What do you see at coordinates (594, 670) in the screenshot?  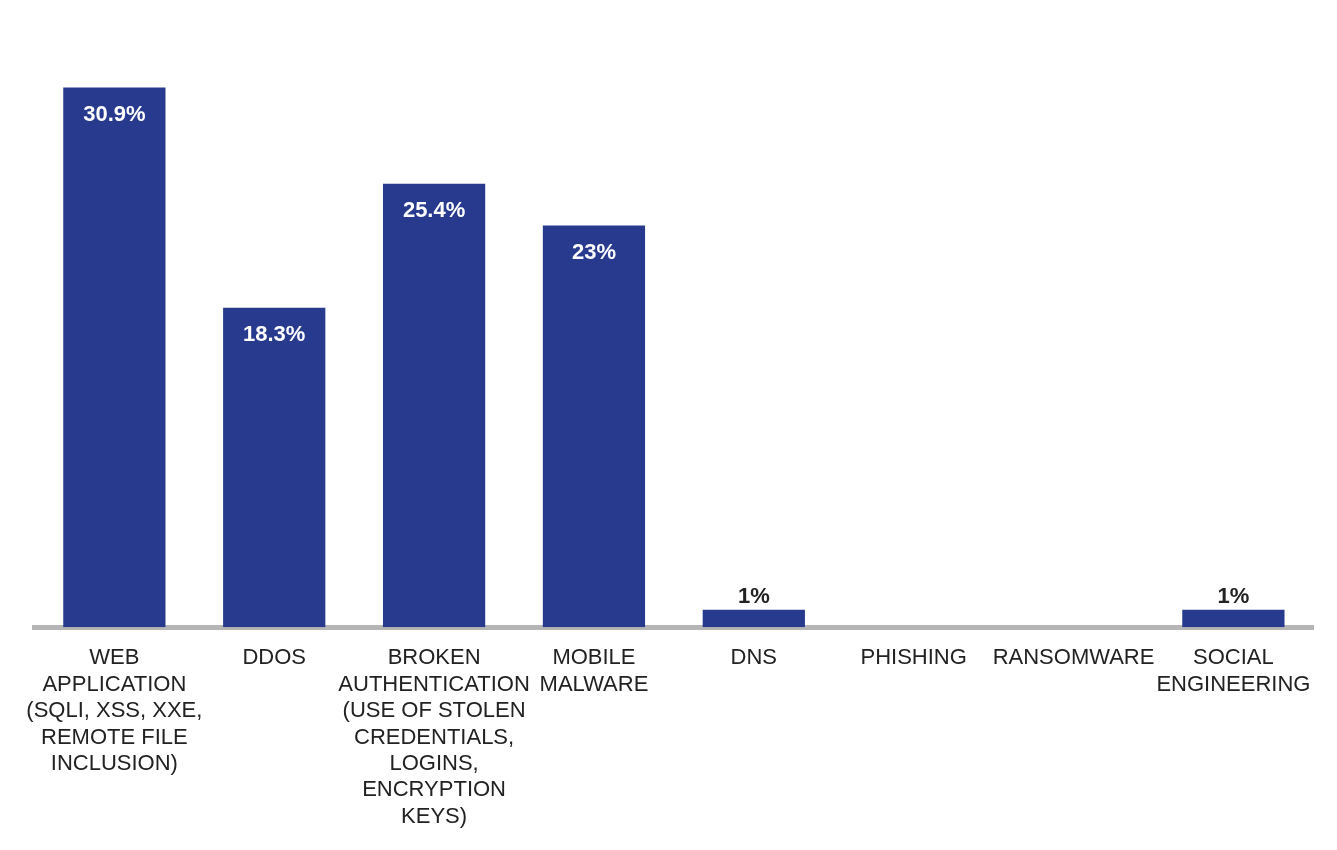 I see `x-tick-label: MOBILE MALWARE` at bounding box center [594, 670].